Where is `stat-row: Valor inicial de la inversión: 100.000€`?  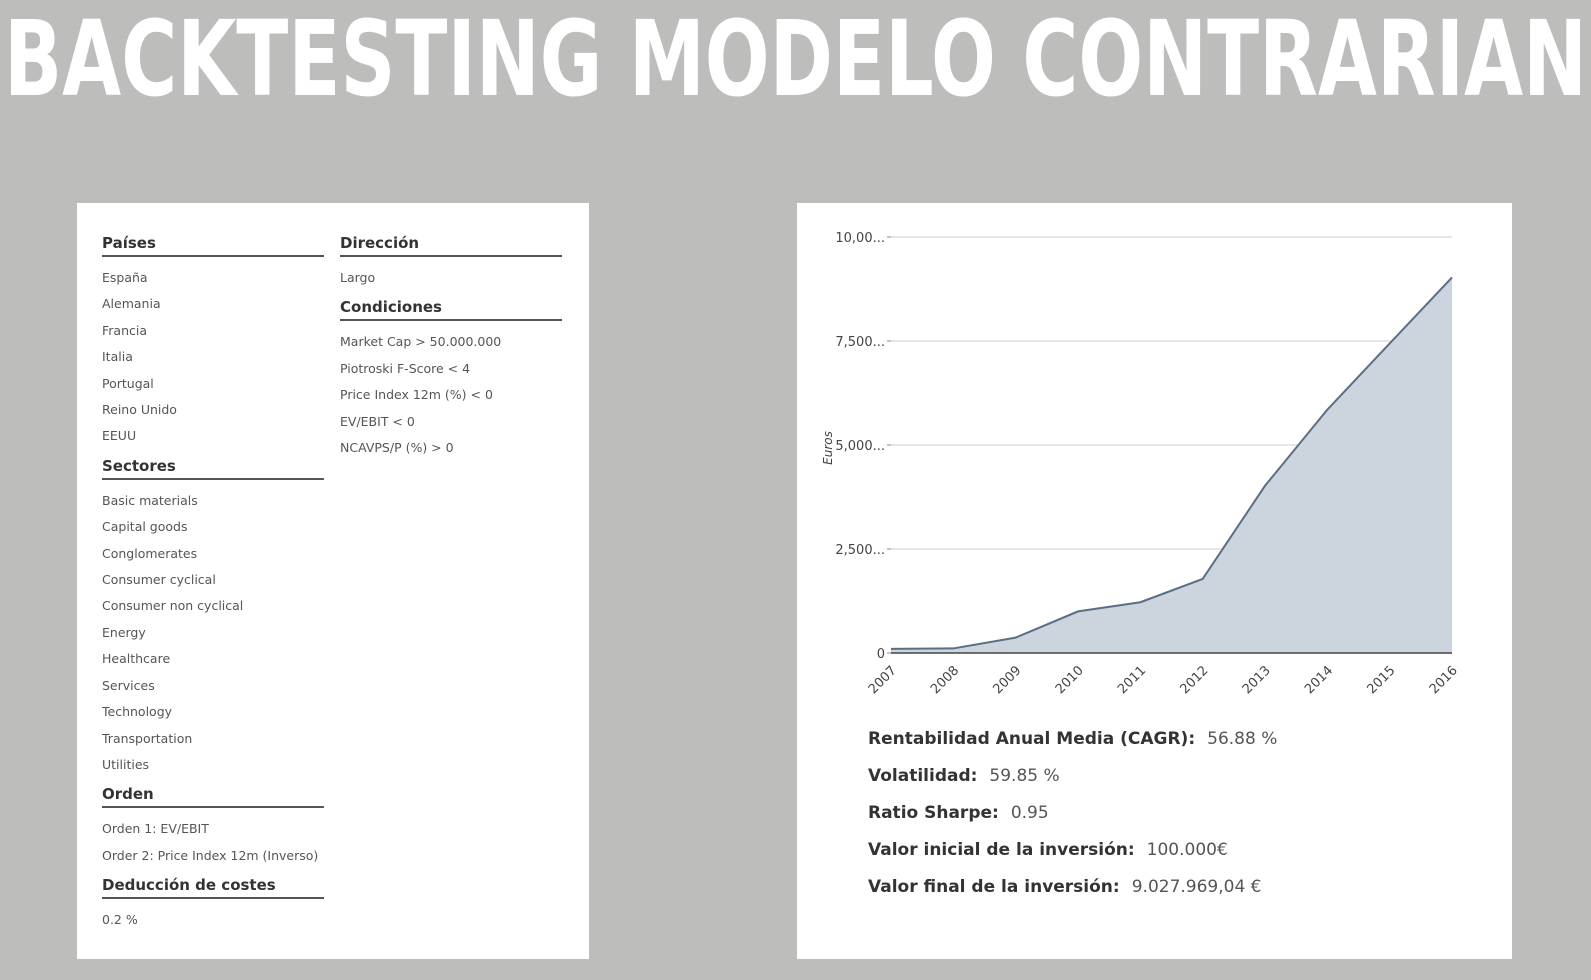 stat-row: Valor inicial de la inversión: 100.000€ is located at coordinates (1048, 850).